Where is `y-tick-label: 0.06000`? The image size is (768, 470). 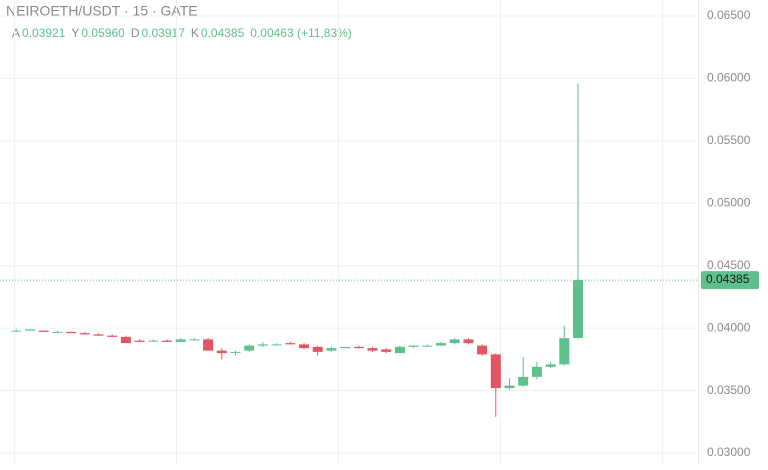
y-tick-label: 0.06000 is located at coordinates (729, 78).